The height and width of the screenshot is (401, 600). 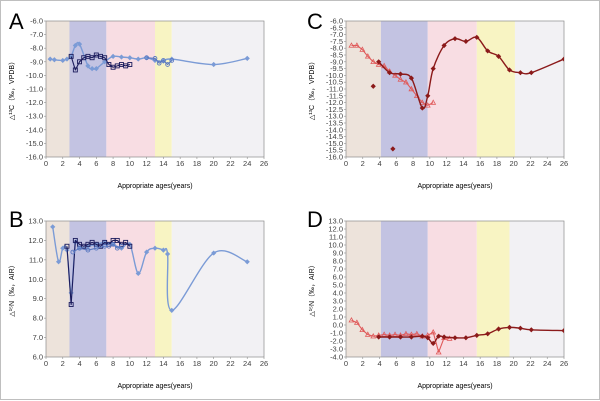 What do you see at coordinates (34, 102) in the screenshot?
I see `y-tick-label: -12.0` at bounding box center [34, 102].